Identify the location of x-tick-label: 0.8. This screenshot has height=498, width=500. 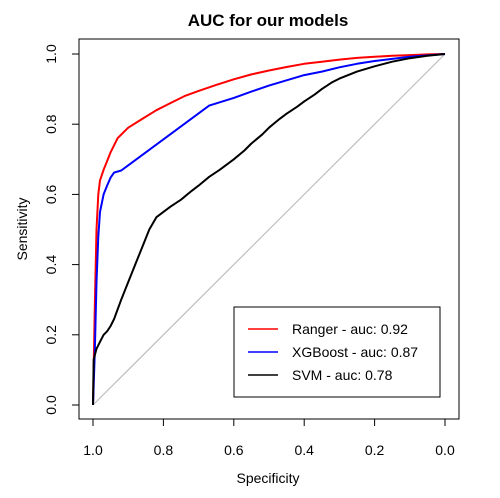
(164, 450).